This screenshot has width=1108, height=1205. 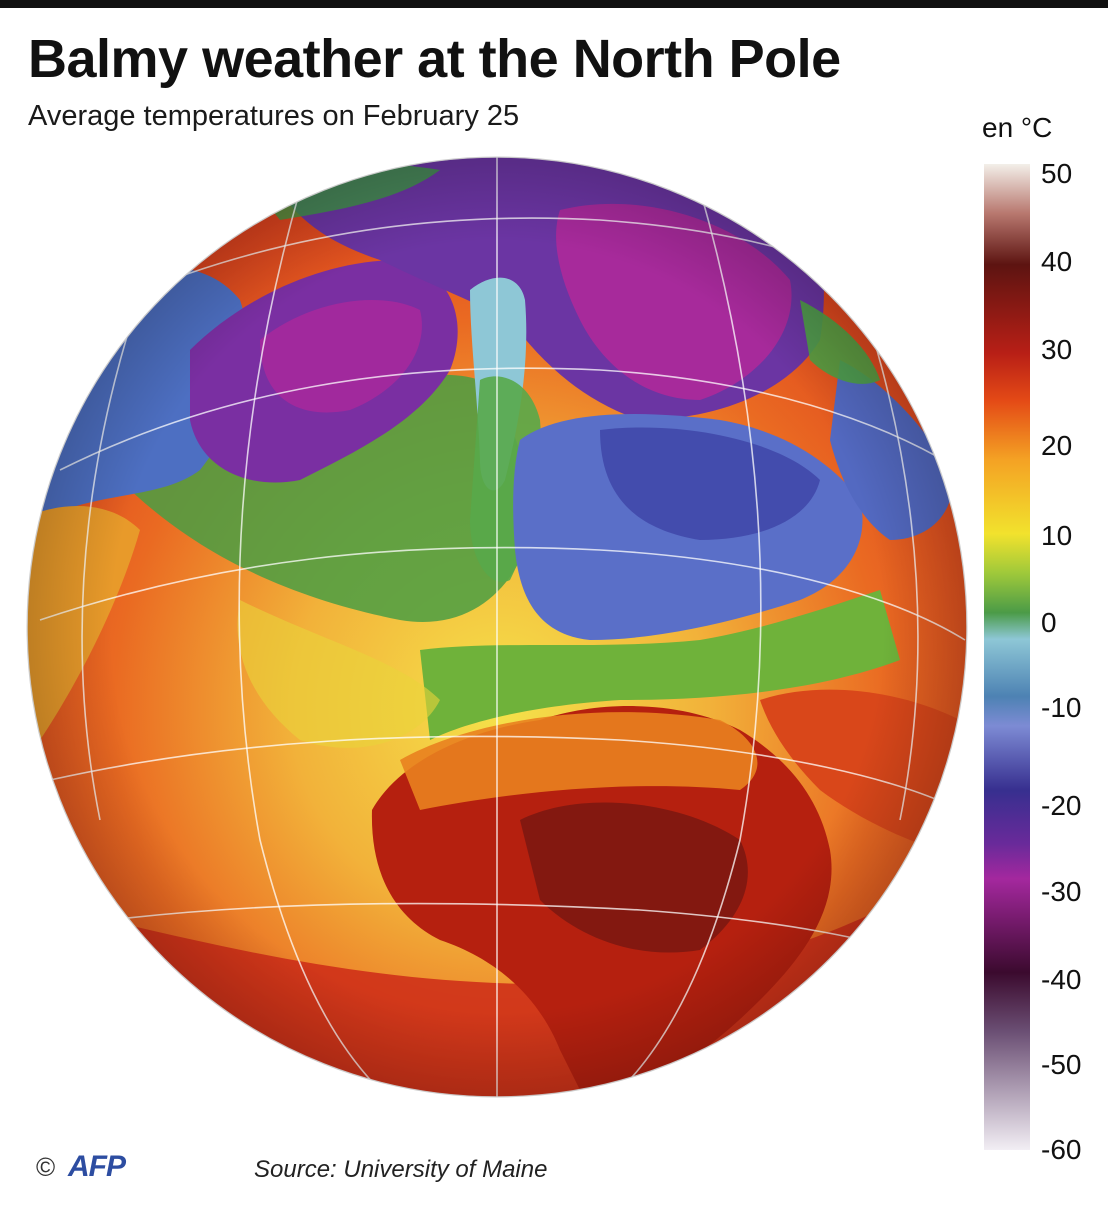 I want to click on legend-unit-label: en °C, so click(x=1017, y=127).